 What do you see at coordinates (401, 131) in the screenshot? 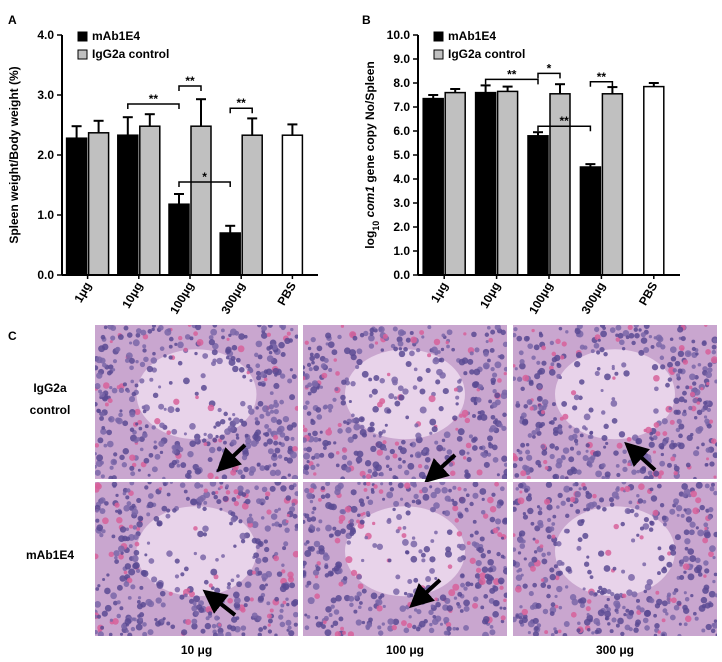
I see `y-tick-label: 6.0` at bounding box center [401, 131].